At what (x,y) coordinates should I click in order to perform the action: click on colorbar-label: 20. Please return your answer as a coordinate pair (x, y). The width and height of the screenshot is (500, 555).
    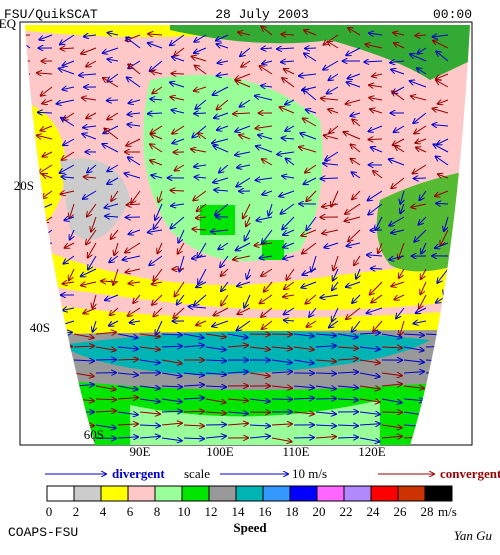
    Looking at the image, I should click on (319, 511).